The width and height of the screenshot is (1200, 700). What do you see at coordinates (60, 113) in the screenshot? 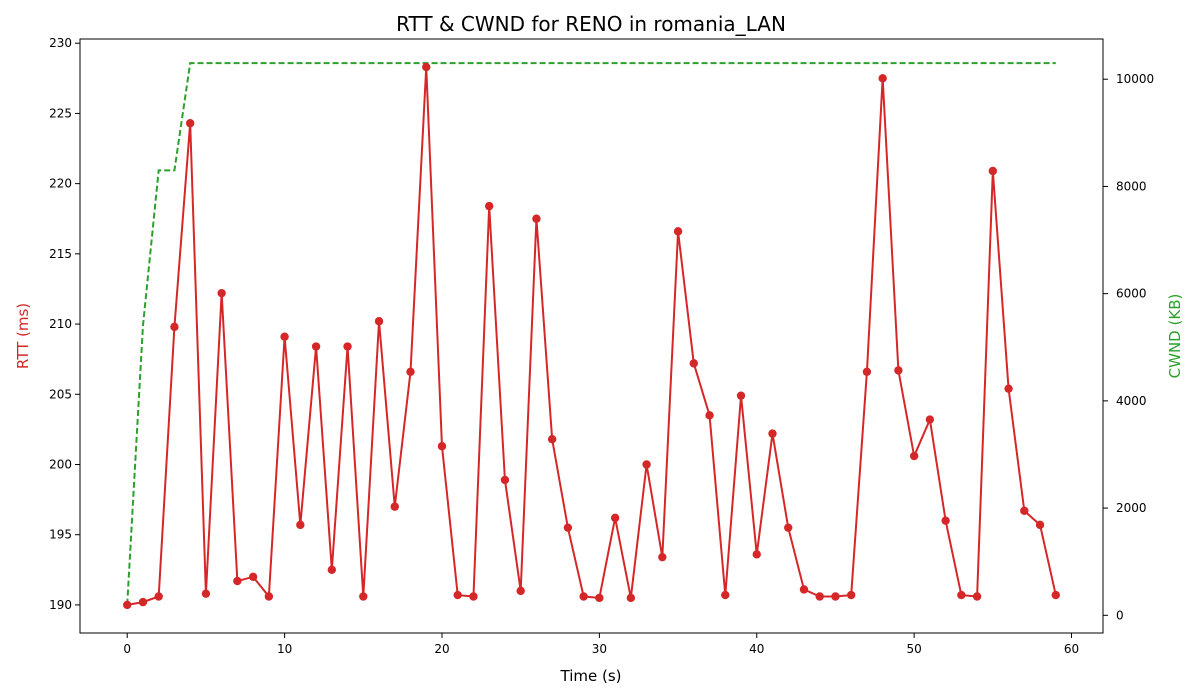
I see `y-left-tick-label: 225` at bounding box center [60, 113].